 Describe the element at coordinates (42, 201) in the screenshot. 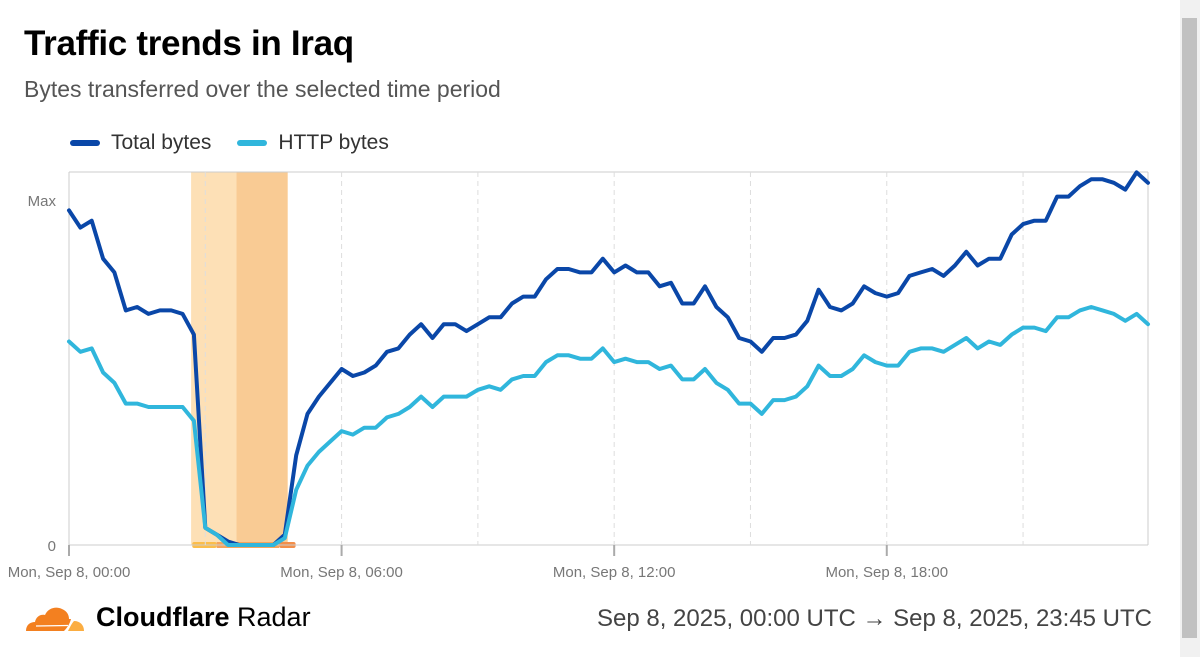

I see `y-tick-max: Max` at that location.